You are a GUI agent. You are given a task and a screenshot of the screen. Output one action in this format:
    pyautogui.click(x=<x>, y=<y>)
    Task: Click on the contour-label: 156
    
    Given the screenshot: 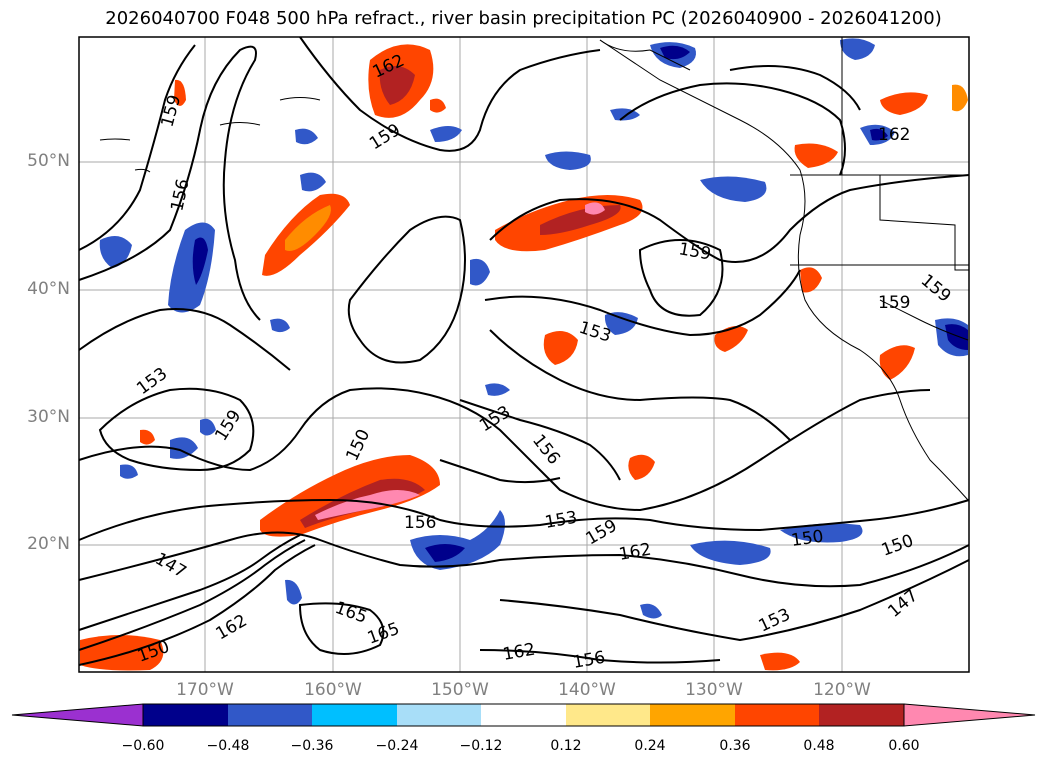 What is the action you would take?
    pyautogui.click(x=420, y=523)
    